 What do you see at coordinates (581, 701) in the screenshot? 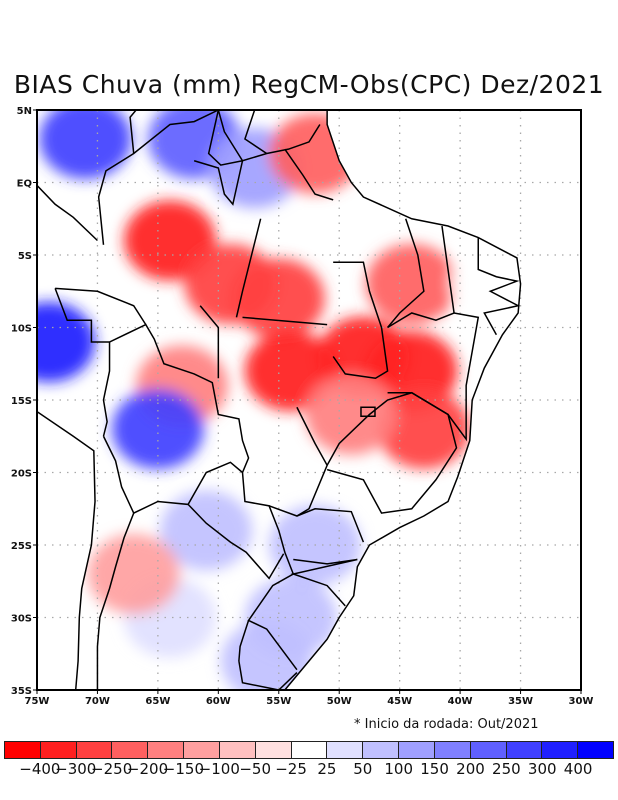
I see `x-tick-label: 30W` at bounding box center [581, 701].